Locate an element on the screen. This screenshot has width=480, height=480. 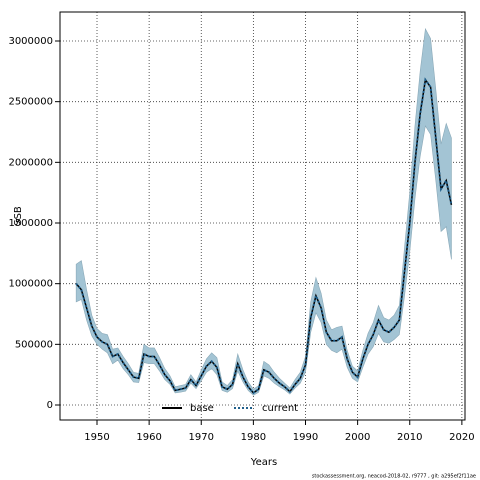
y-tick-label: 3000000 is located at coordinates (30, 41).